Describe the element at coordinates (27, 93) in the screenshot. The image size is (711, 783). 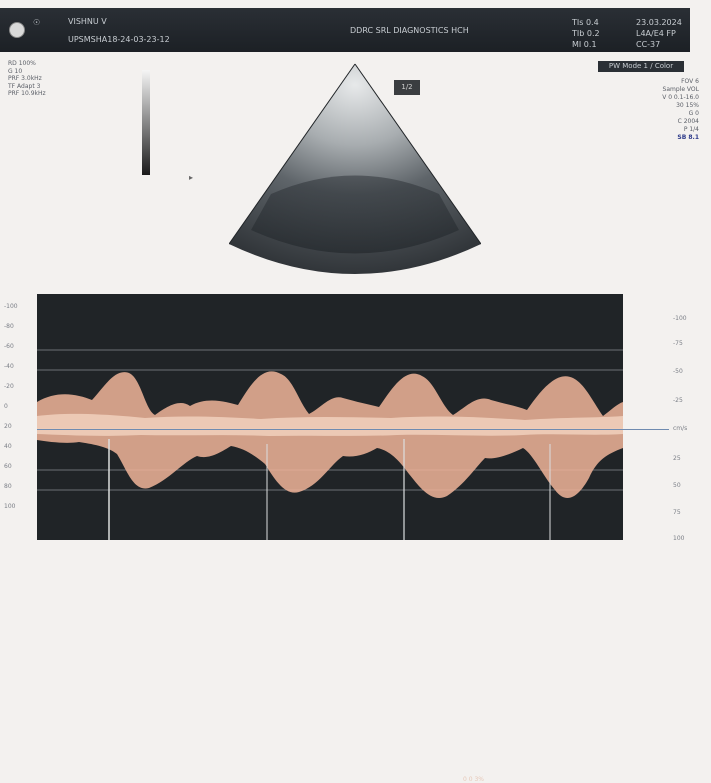
I see `left-info-line: PRF 10.9kHz` at that location.